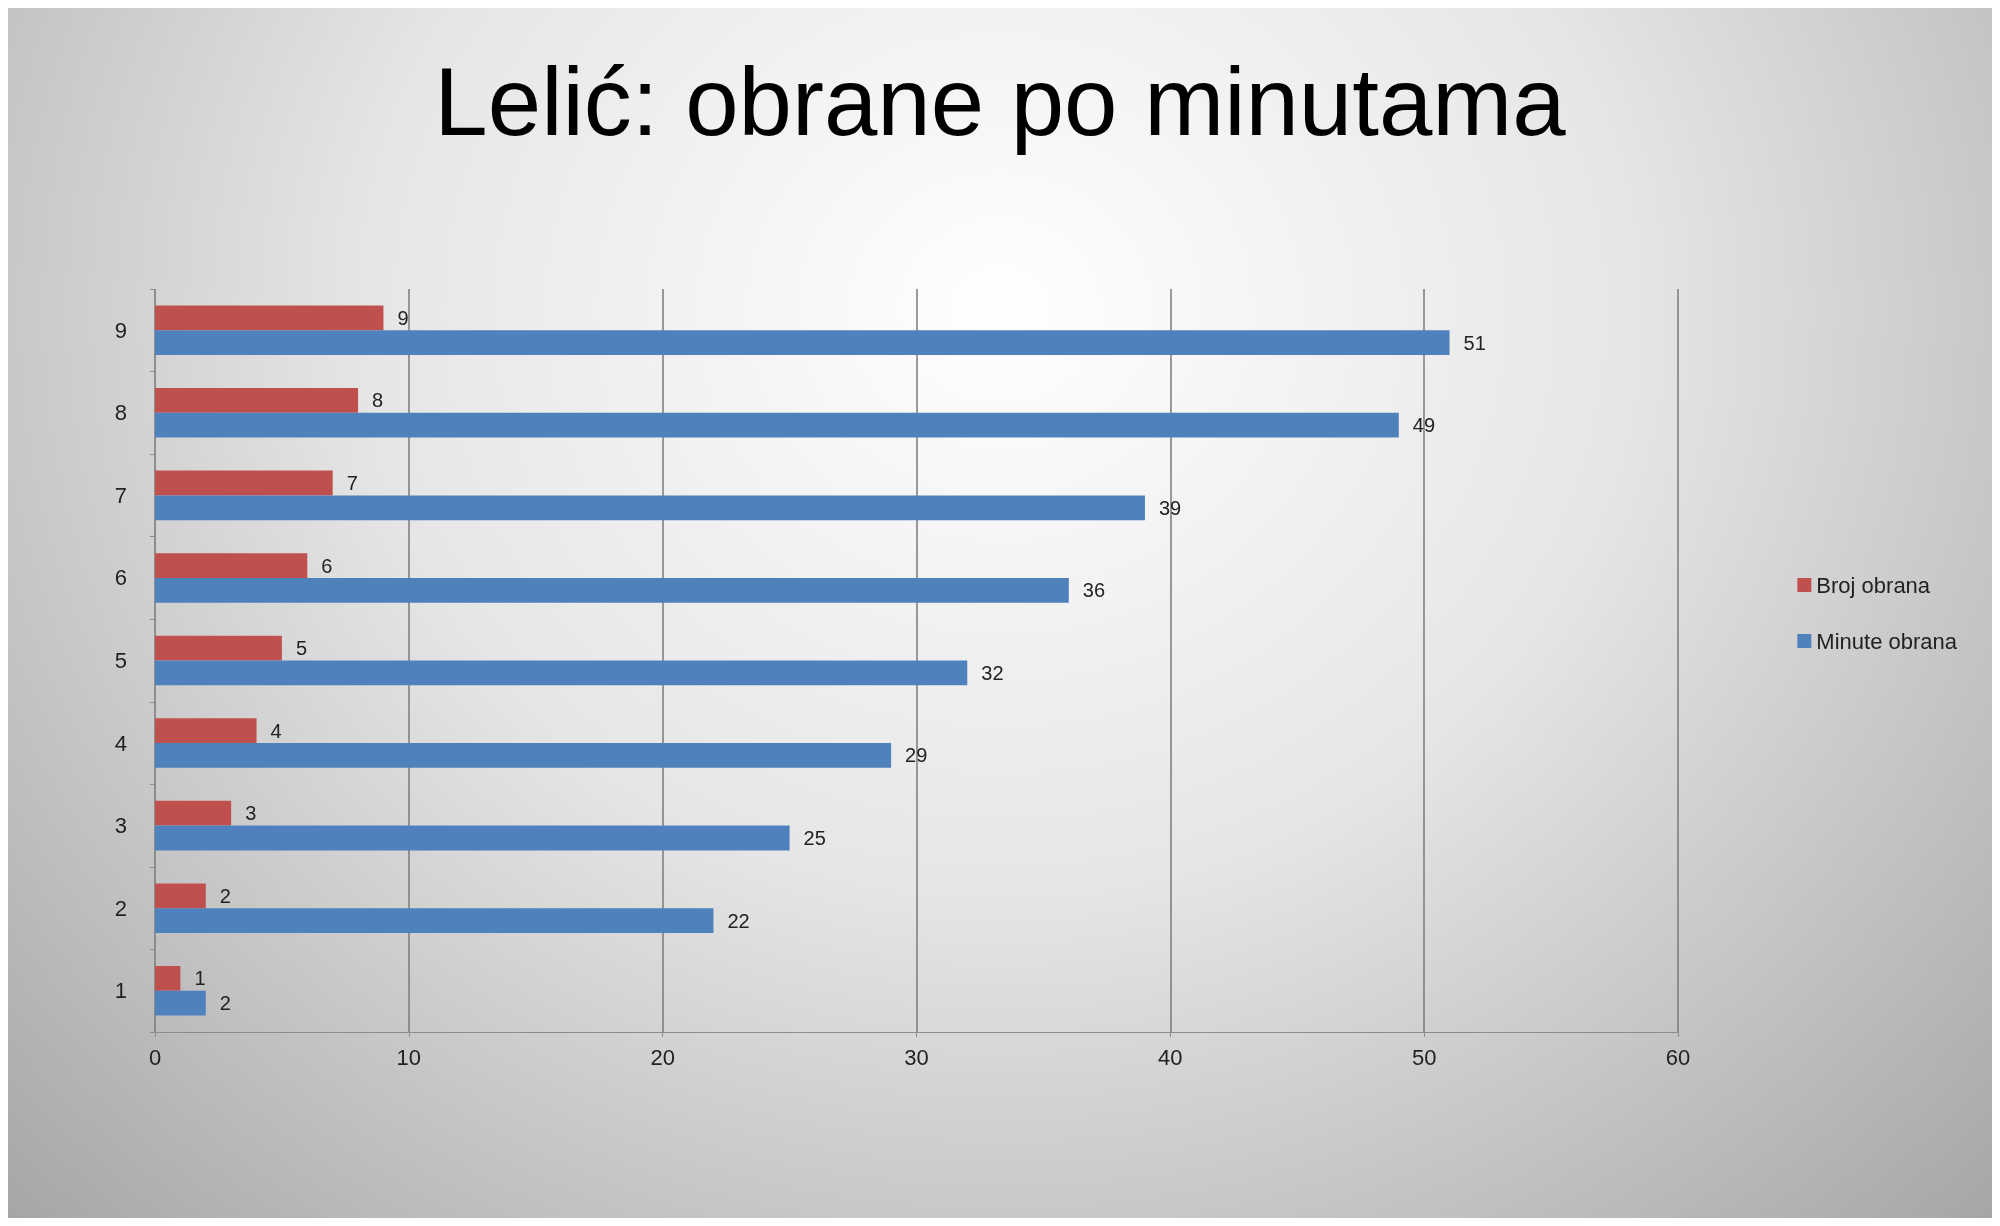 The width and height of the screenshot is (2000, 1226). What do you see at coordinates (301, 648) in the screenshot?
I see `data-label: 5` at bounding box center [301, 648].